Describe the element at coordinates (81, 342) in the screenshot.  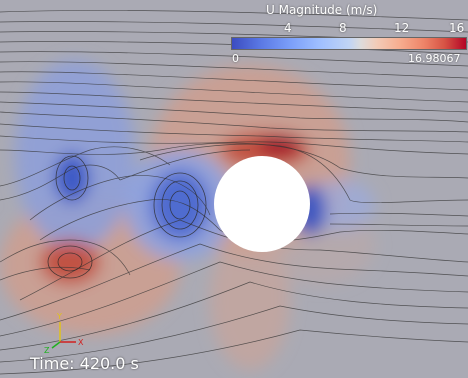
I see `axis-x-label: X` at that location.